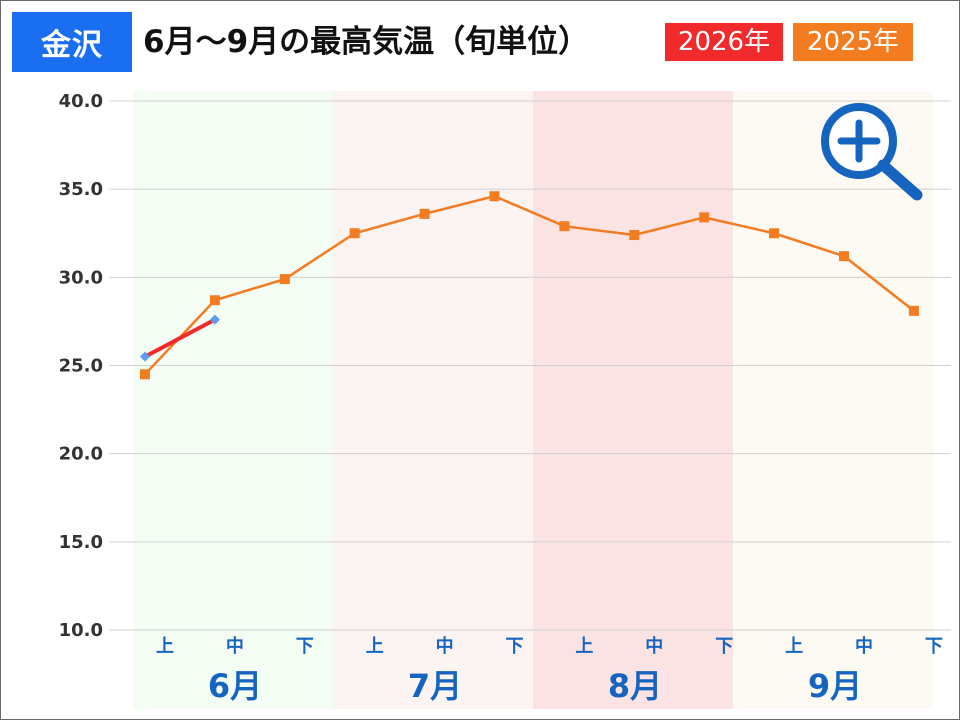 Image resolution: width=960 pixels, height=721 pixels. What do you see at coordinates (81, 454) in the screenshot?
I see `y-tick-label: 20.0` at bounding box center [81, 454].